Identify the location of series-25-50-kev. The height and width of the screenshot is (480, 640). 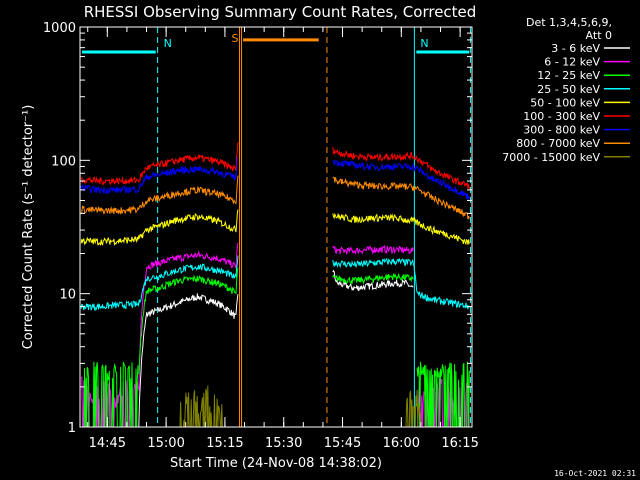
(275, 283).